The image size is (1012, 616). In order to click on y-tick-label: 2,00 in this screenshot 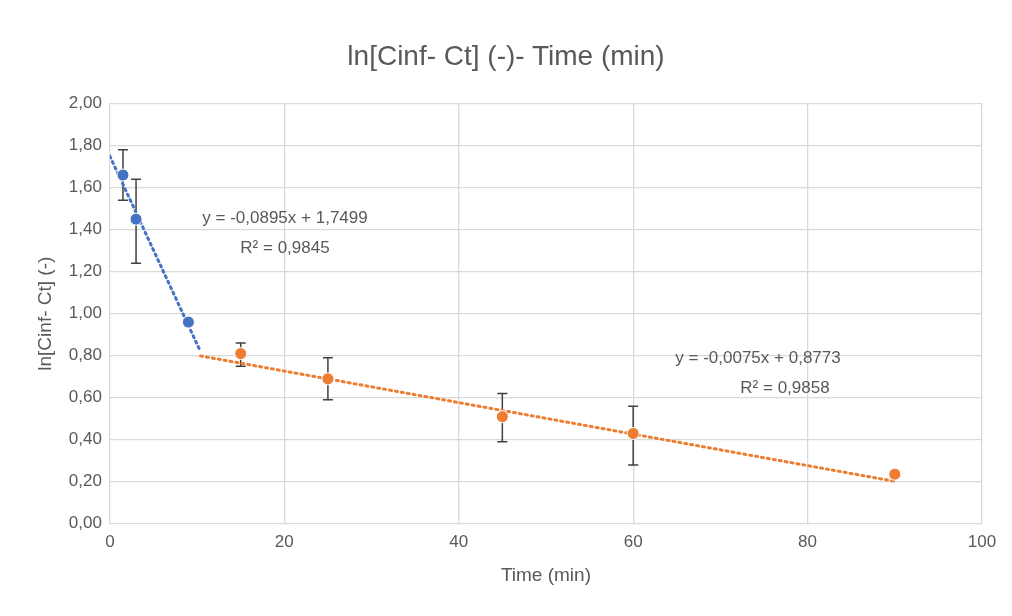, I will do `click(85, 103)`.